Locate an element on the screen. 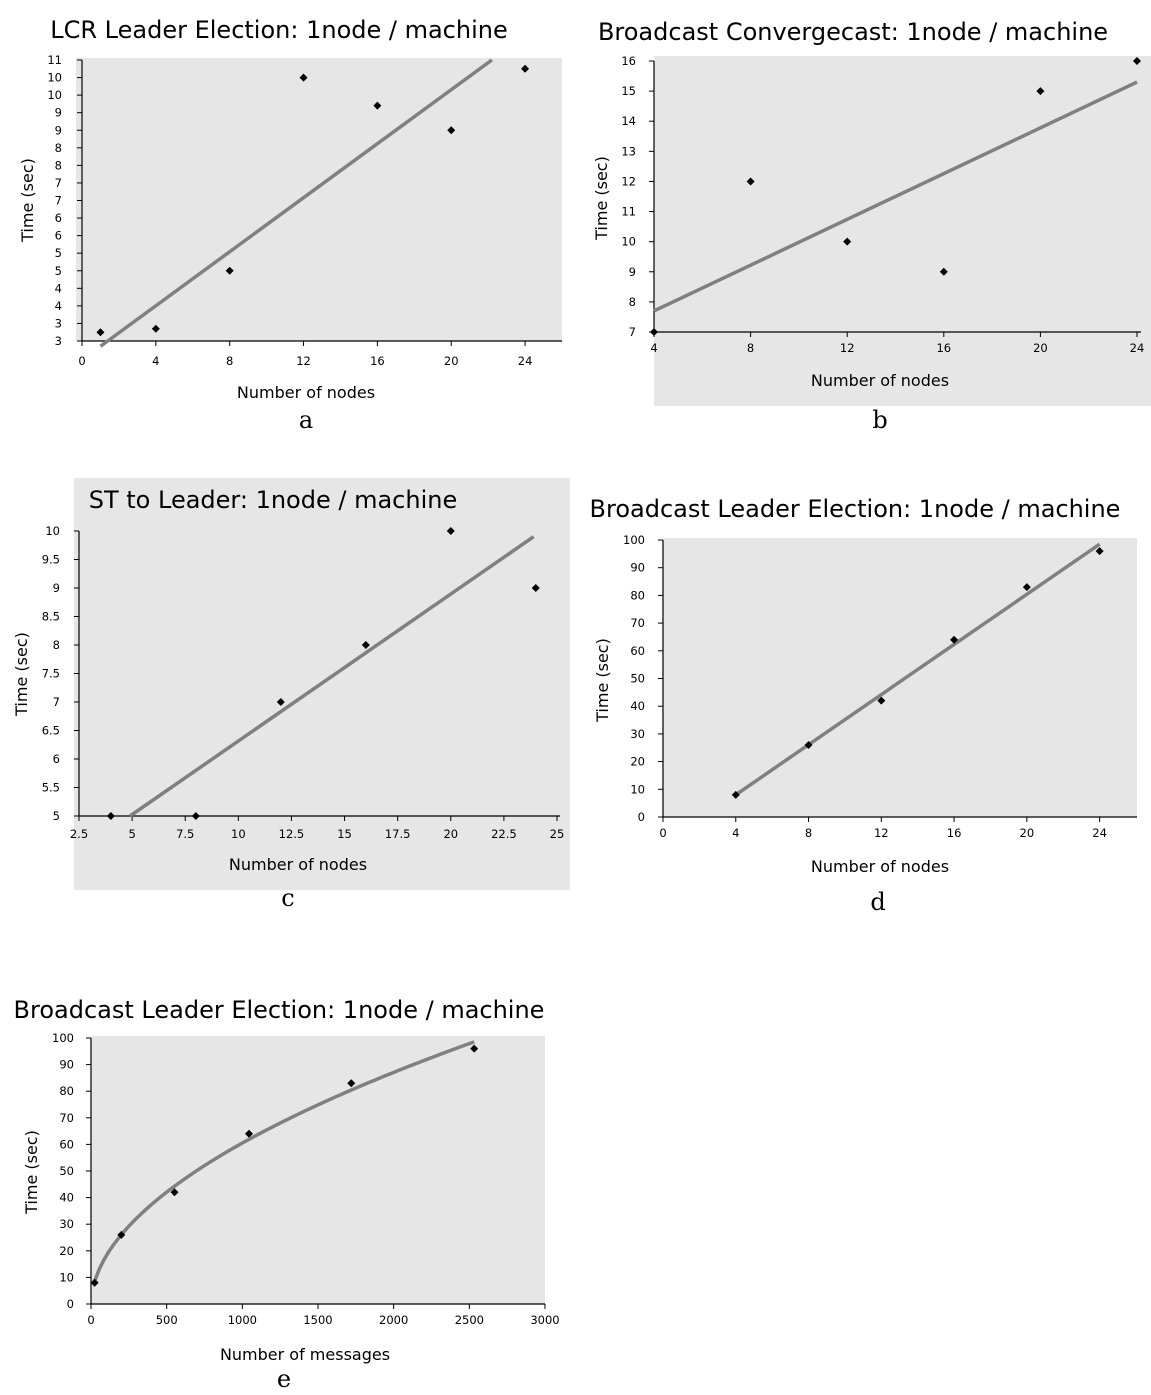 The width and height of the screenshot is (1151, 1395). x-tick-label: 7.5 is located at coordinates (185, 834).